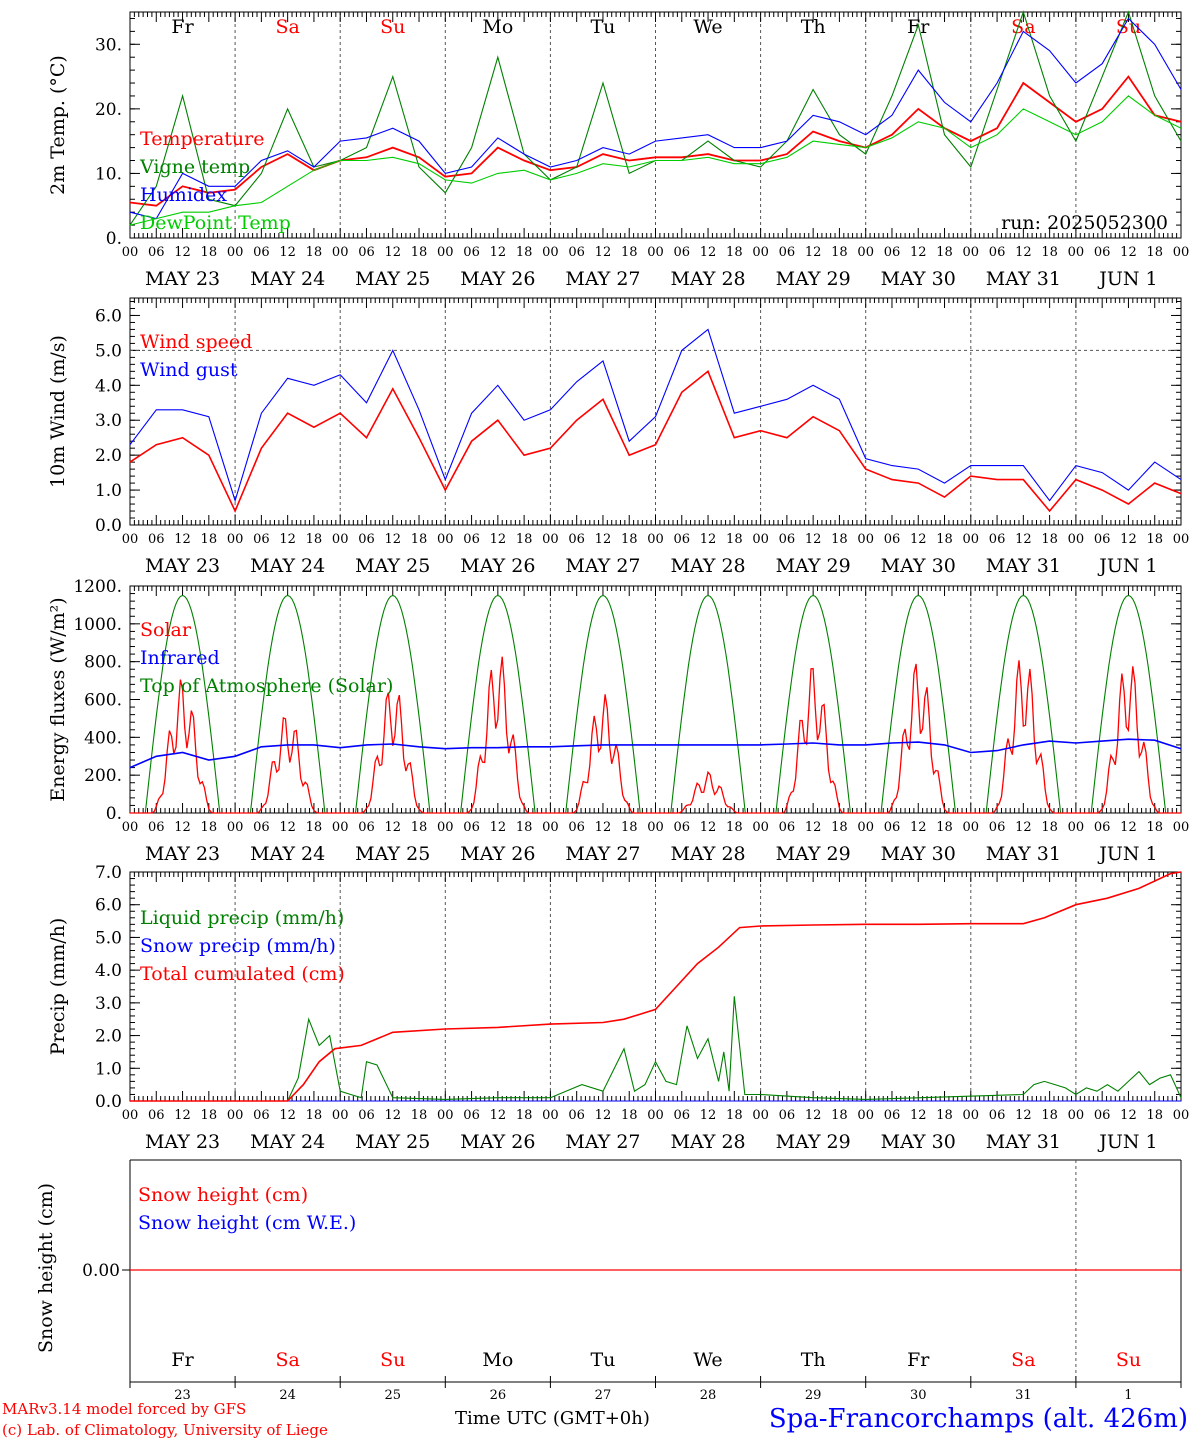 The height and width of the screenshot is (1440, 1194). Describe the element at coordinates (1023, 279) in the screenshot. I see `date-label: MAY 31` at that location.